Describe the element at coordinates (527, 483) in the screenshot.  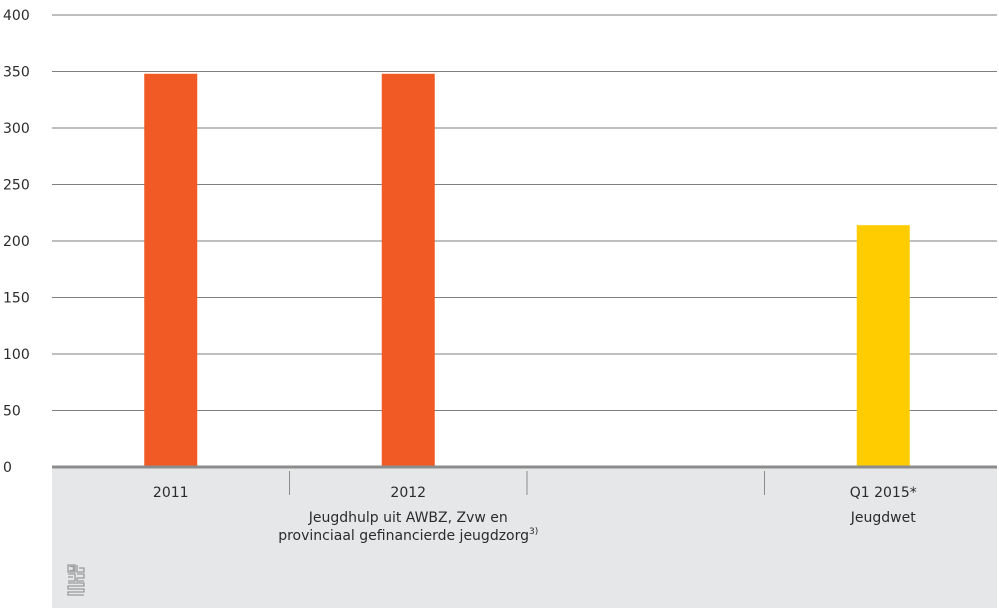
I see `category-separators` at that location.